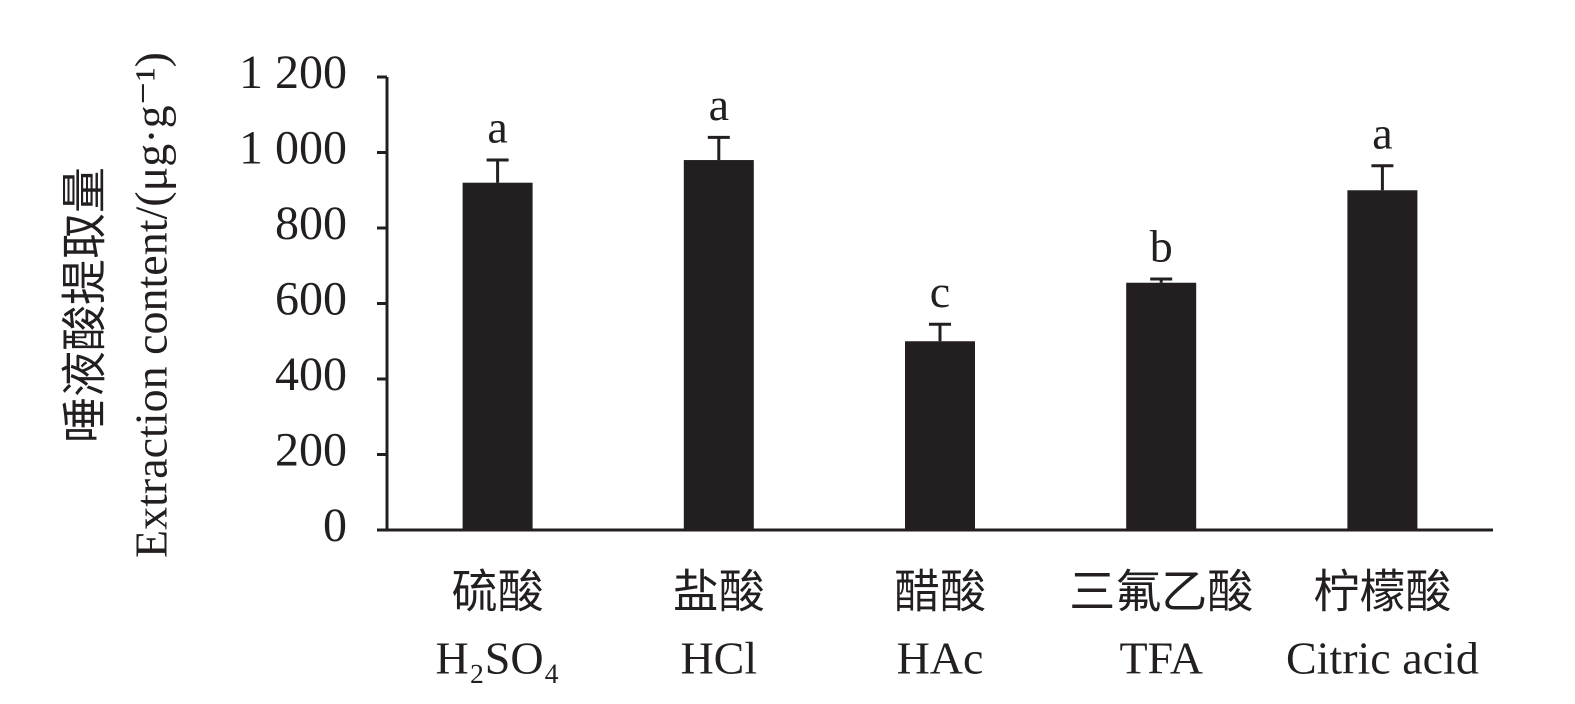  What do you see at coordinates (498, 658) in the screenshot?
I see `x-tick-label-en: H₂SO₄` at bounding box center [498, 658].